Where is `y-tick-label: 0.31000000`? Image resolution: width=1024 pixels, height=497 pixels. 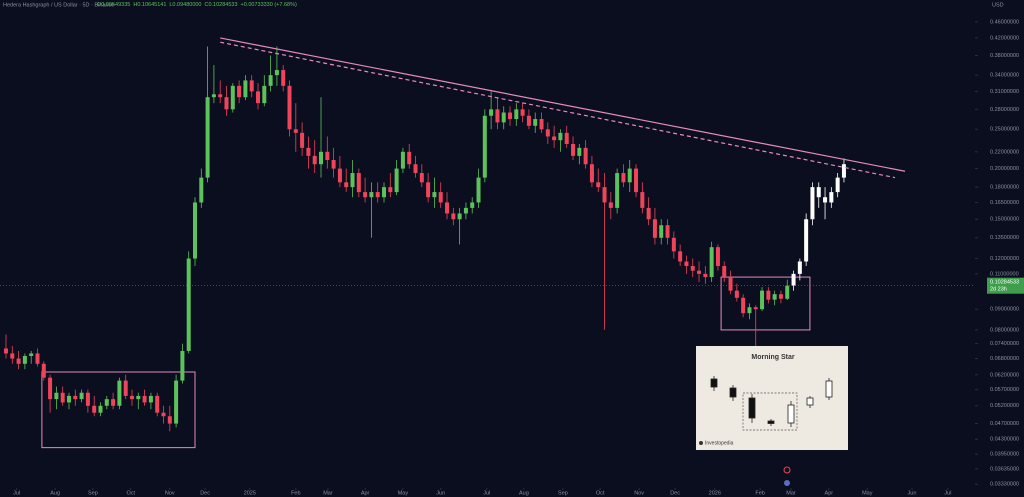
y-tick-label: 0.31000000 is located at coordinates (1004, 92).